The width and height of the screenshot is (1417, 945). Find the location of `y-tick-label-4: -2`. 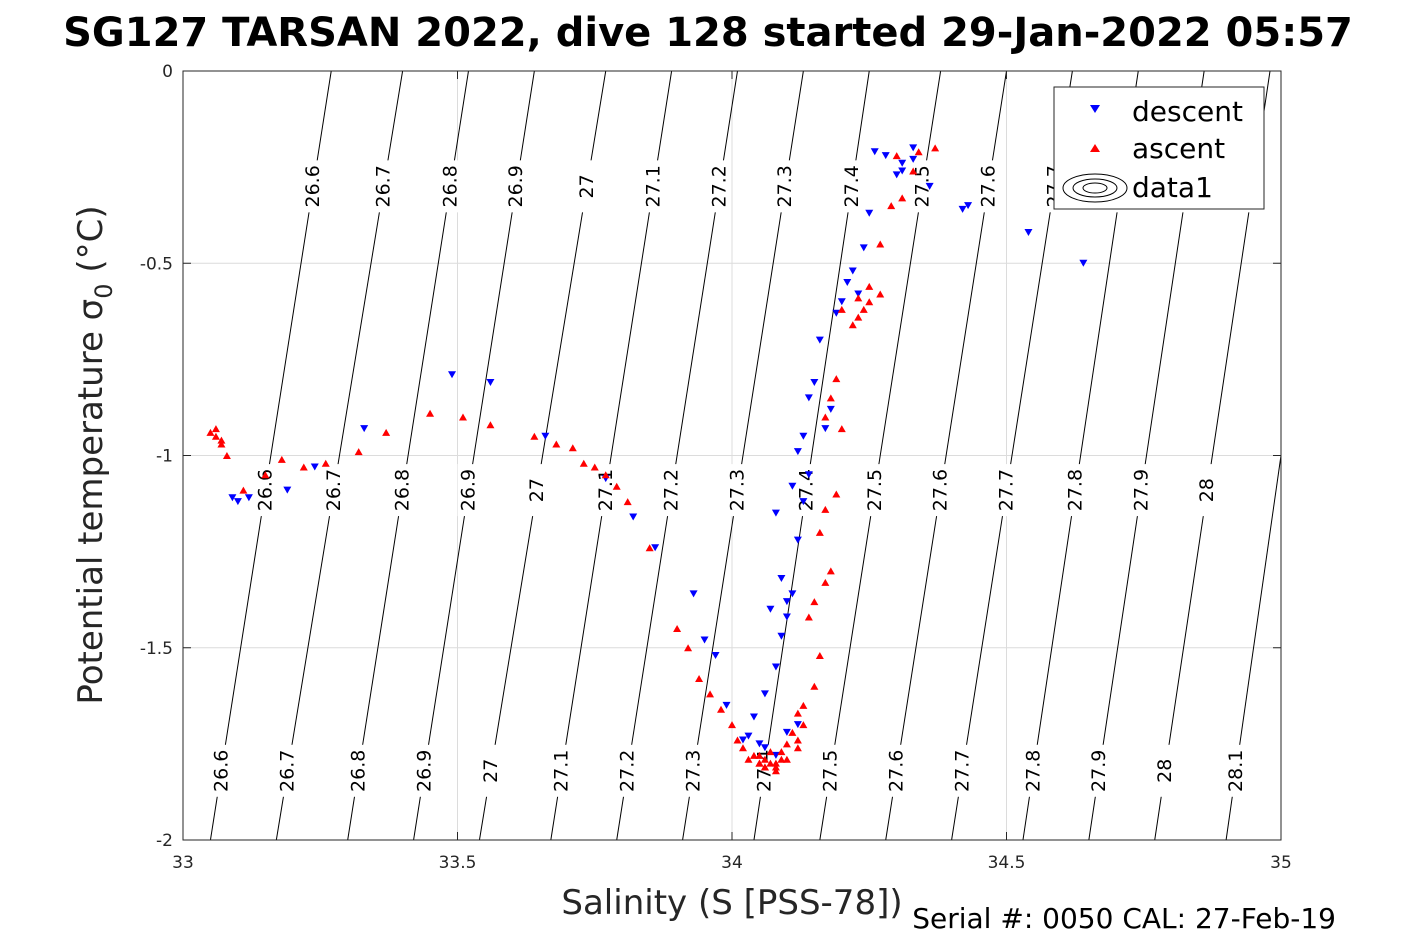

y-tick-label-4: -2 is located at coordinates (164, 841).